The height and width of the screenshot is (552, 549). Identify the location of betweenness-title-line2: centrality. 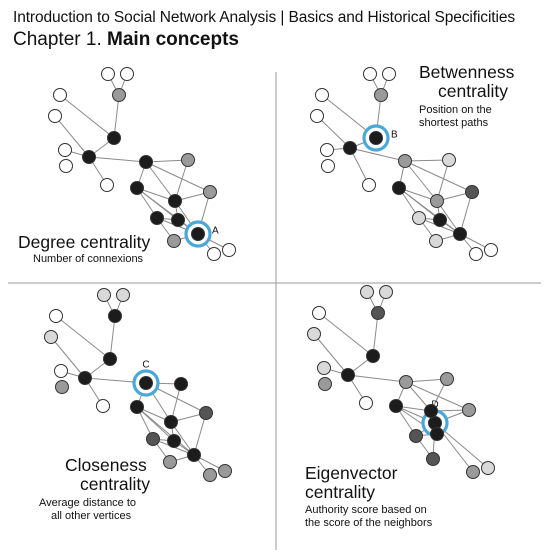
(473, 91).